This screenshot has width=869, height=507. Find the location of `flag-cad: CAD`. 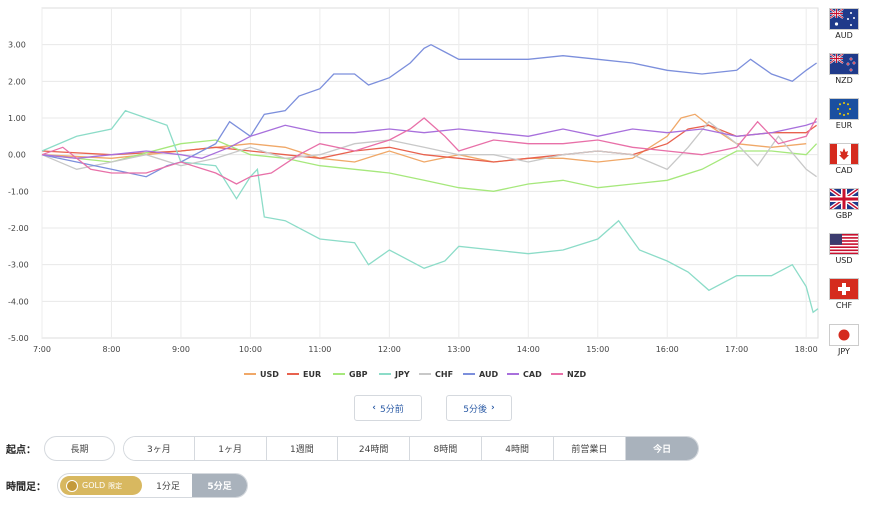

flag-cad: CAD is located at coordinates (844, 159).